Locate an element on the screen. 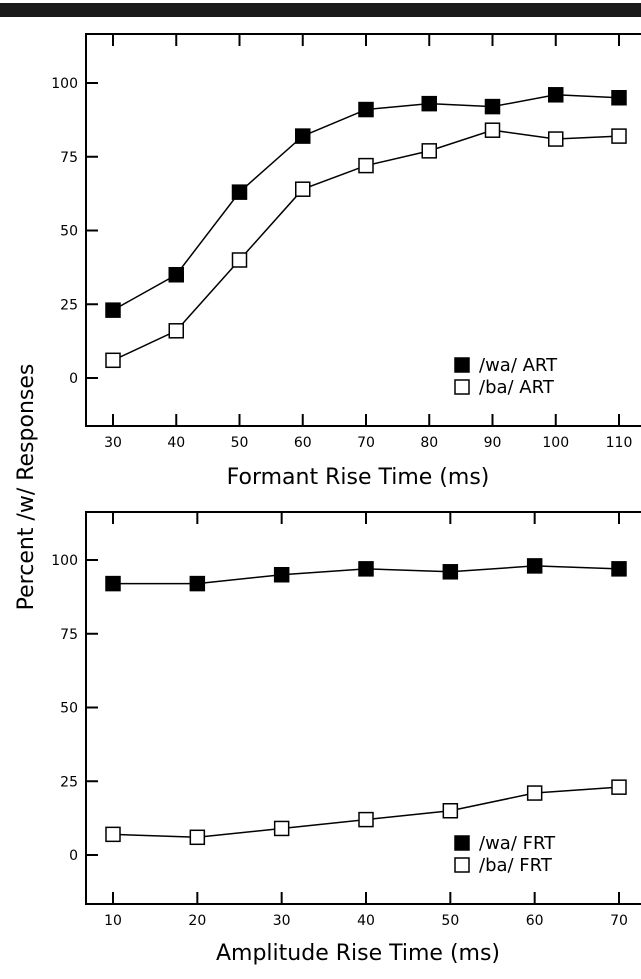 This screenshot has width=641, height=979. x-axis-label: Formant Rise Time (ms) is located at coordinates (358, 477).